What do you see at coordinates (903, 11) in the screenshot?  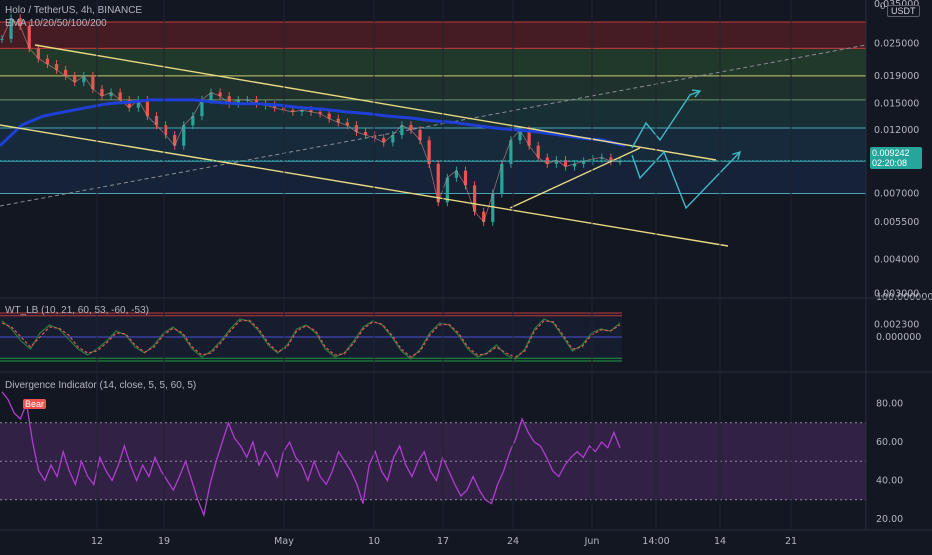 I see `currency-button: USDT` at bounding box center [903, 11].